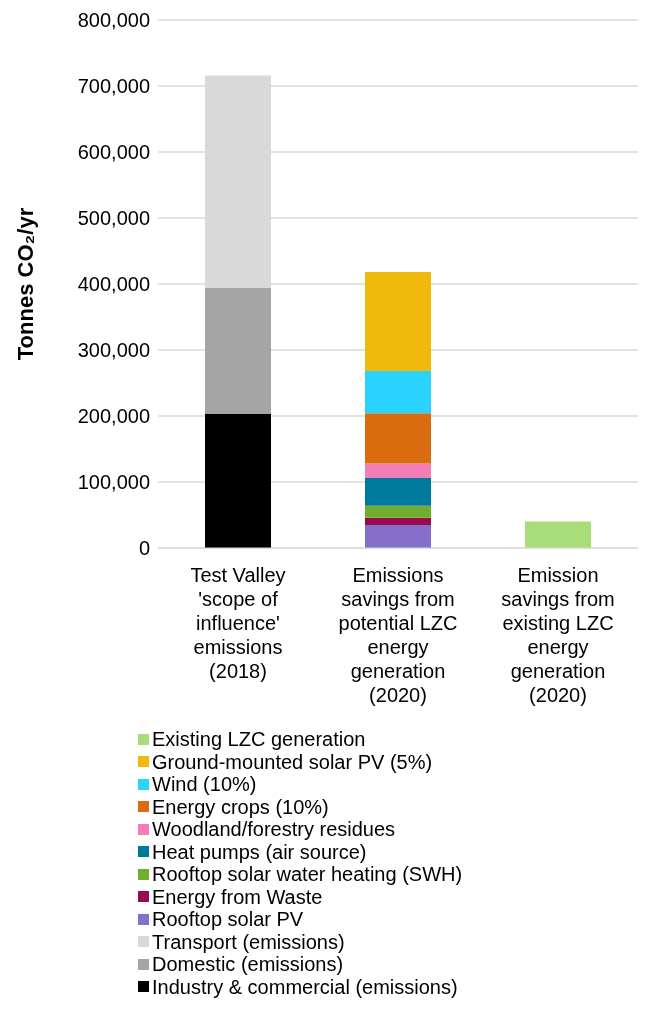  I want to click on legend-label: Transport (emissions), so click(248, 941).